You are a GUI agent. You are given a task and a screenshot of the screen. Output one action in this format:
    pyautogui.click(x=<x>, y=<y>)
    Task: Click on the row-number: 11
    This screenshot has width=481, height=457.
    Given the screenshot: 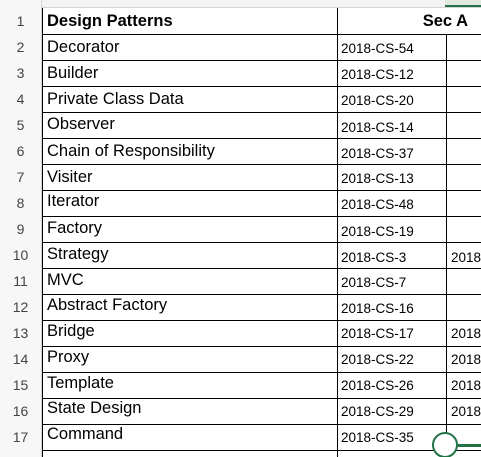 What is the action you would take?
    pyautogui.click(x=20, y=281)
    